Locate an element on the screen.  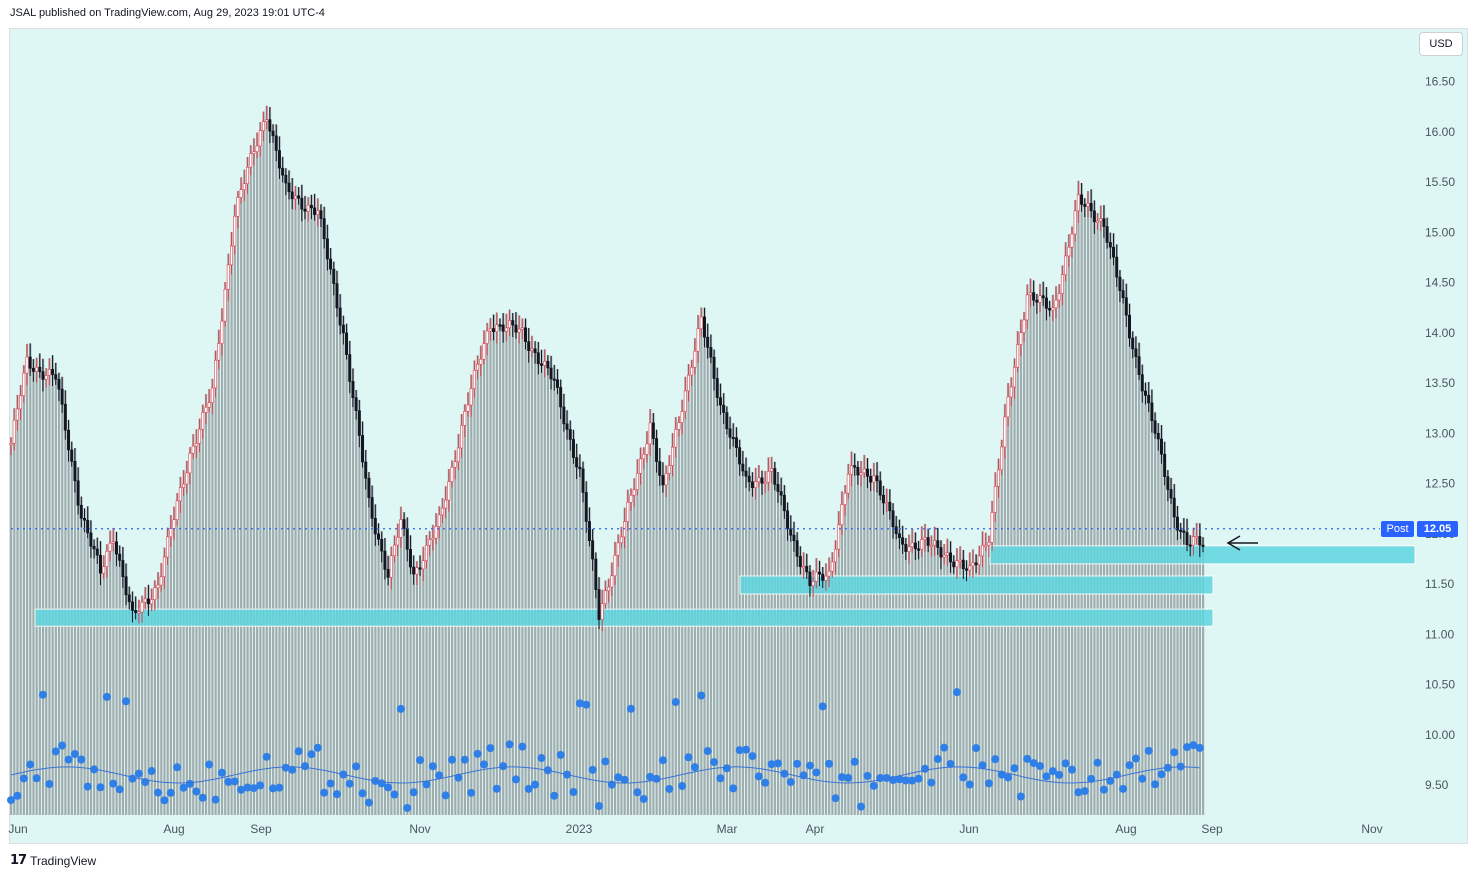
annotation-layer is located at coordinates (695, 539).